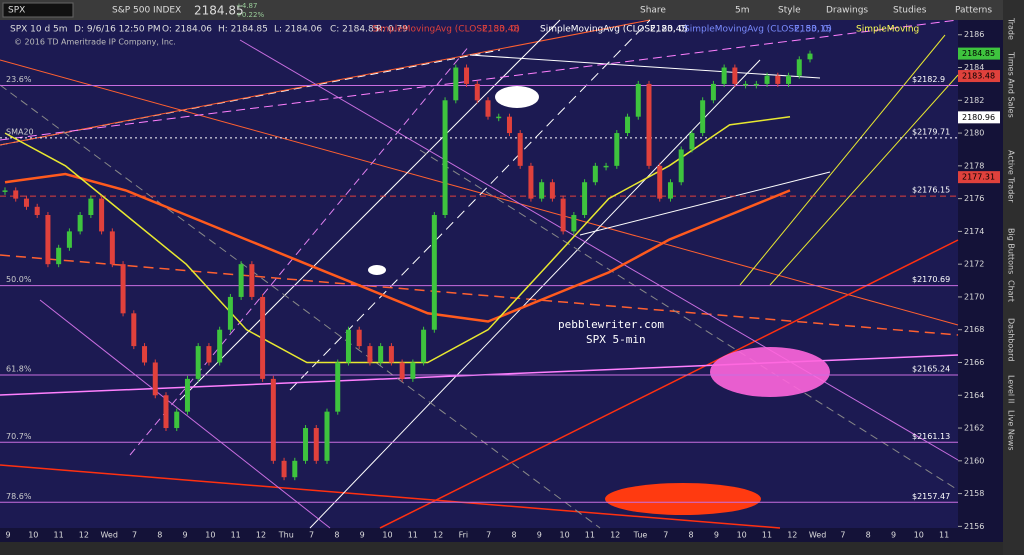  Describe the element at coordinates (974, 165) in the screenshot. I see `y-tick-label: 2178` at that location.